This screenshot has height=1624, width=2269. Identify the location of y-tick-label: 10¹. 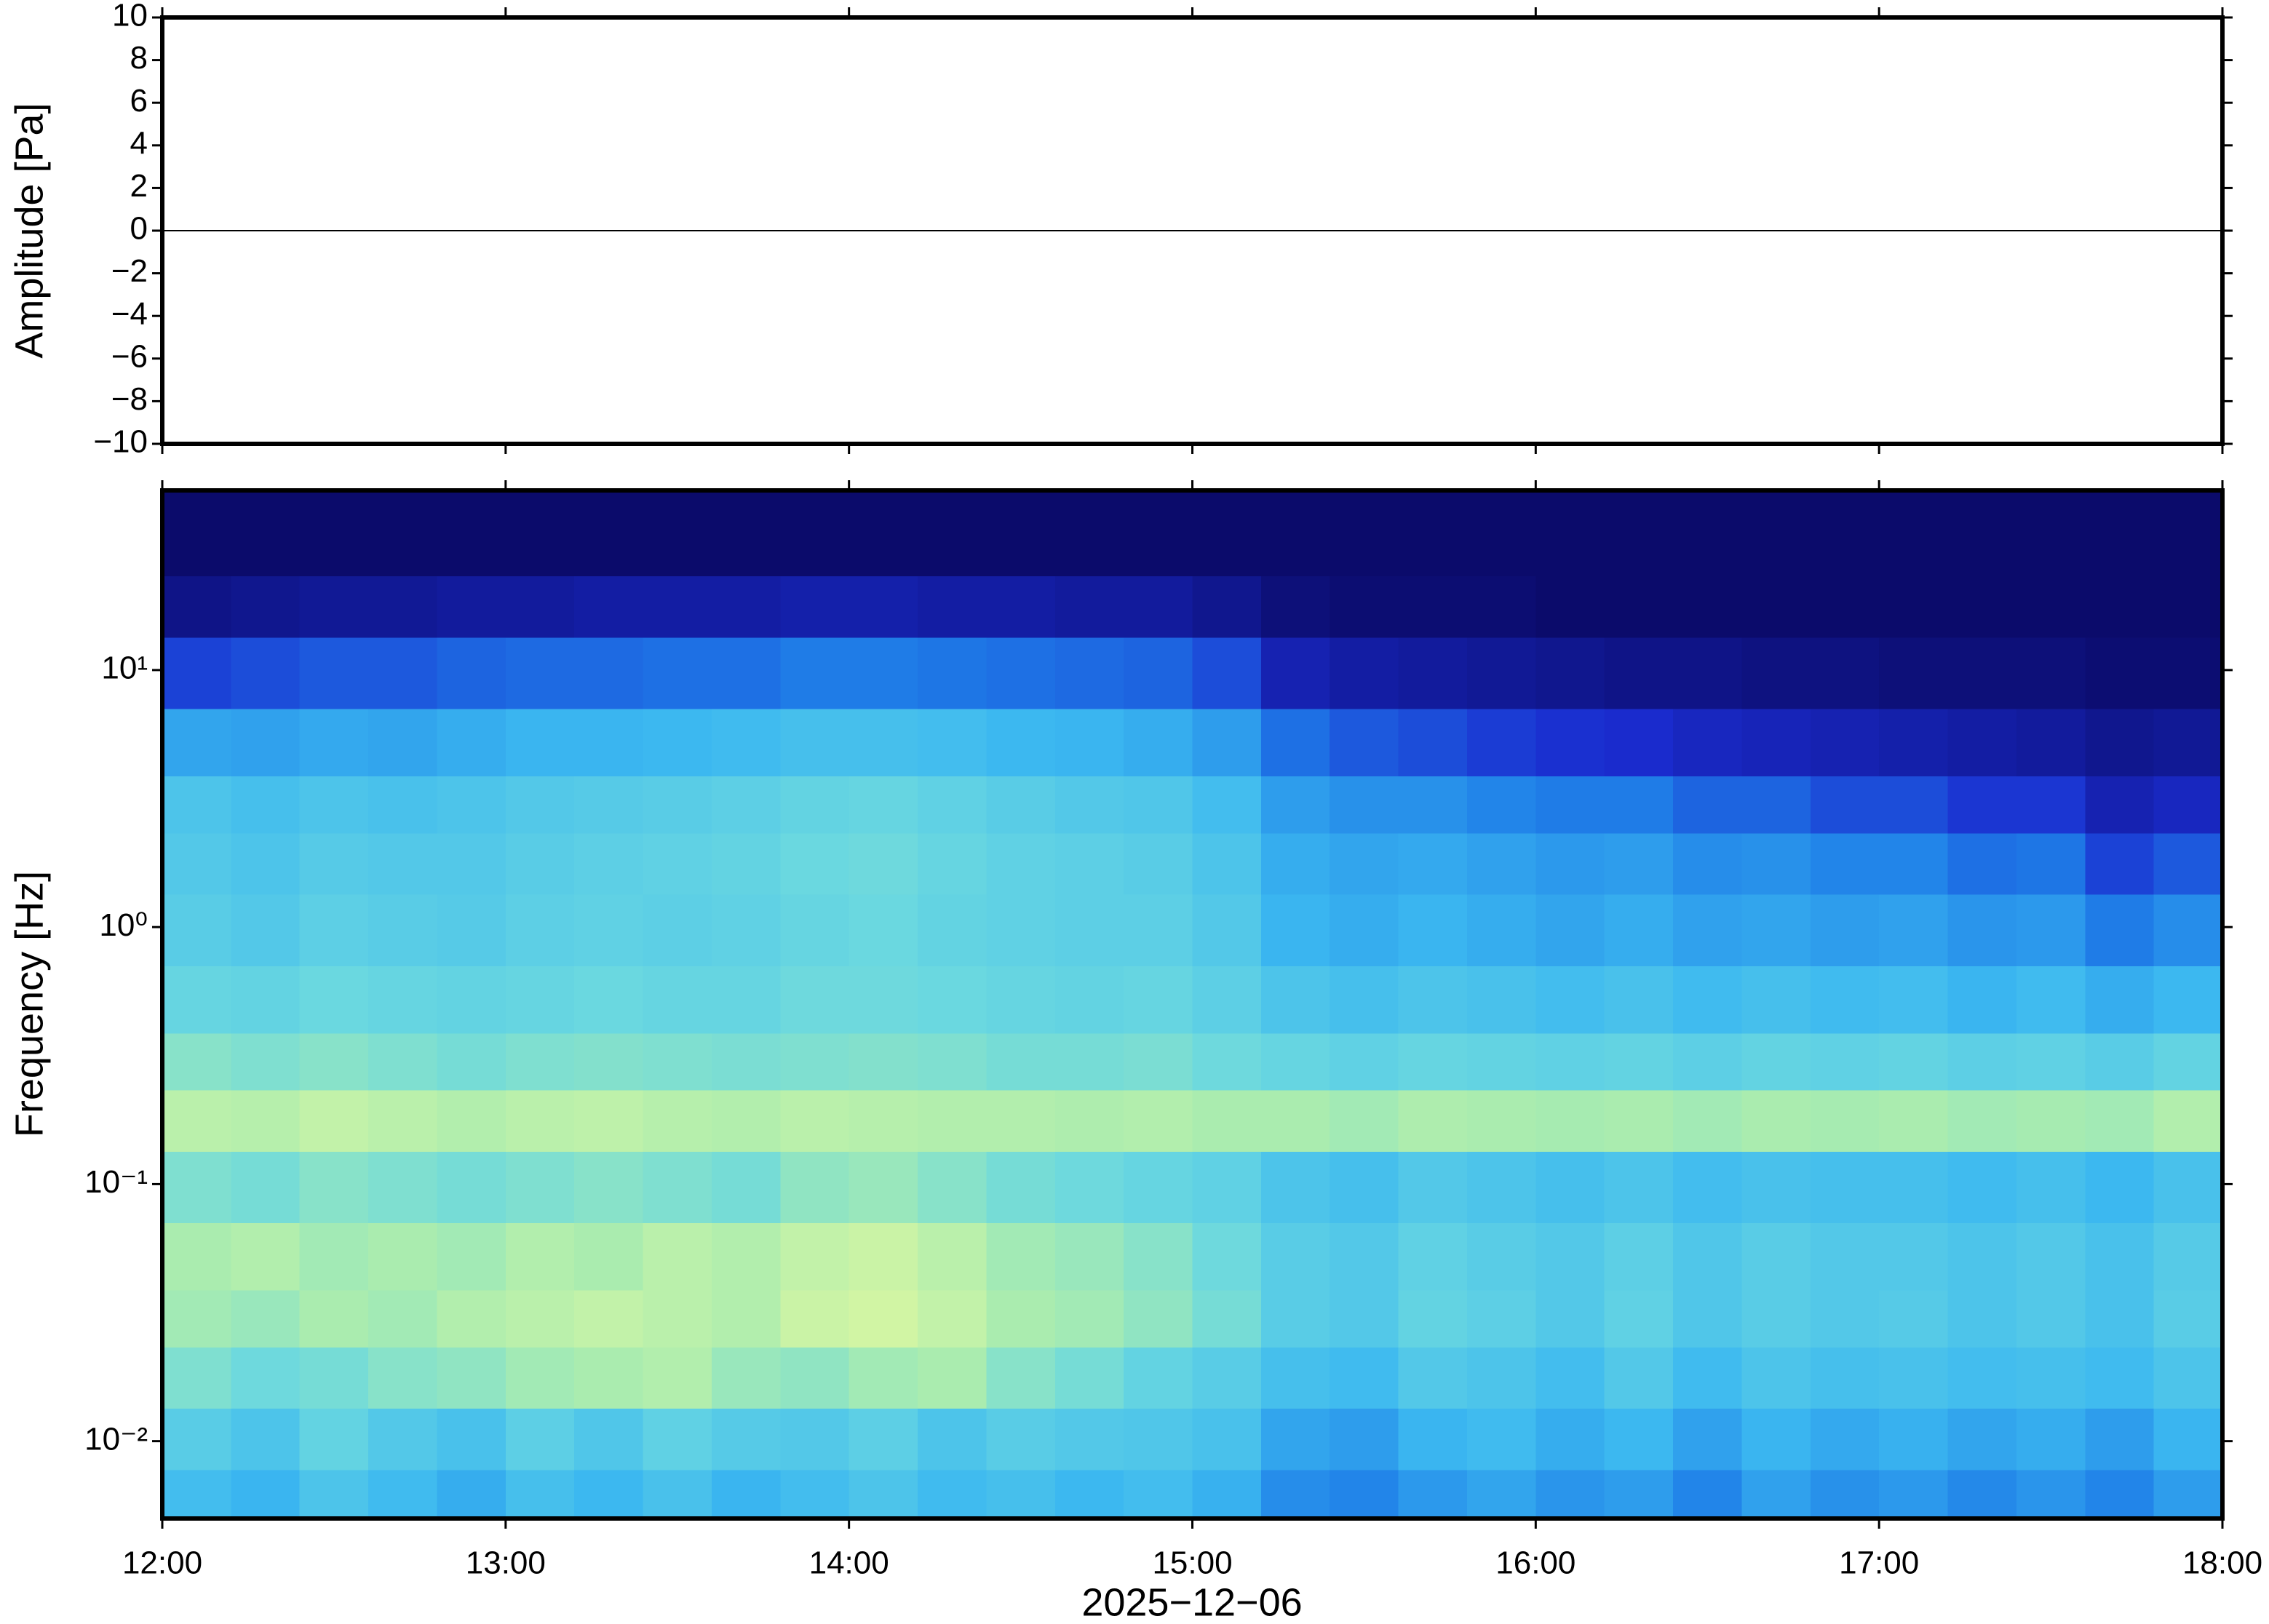
(125, 668).